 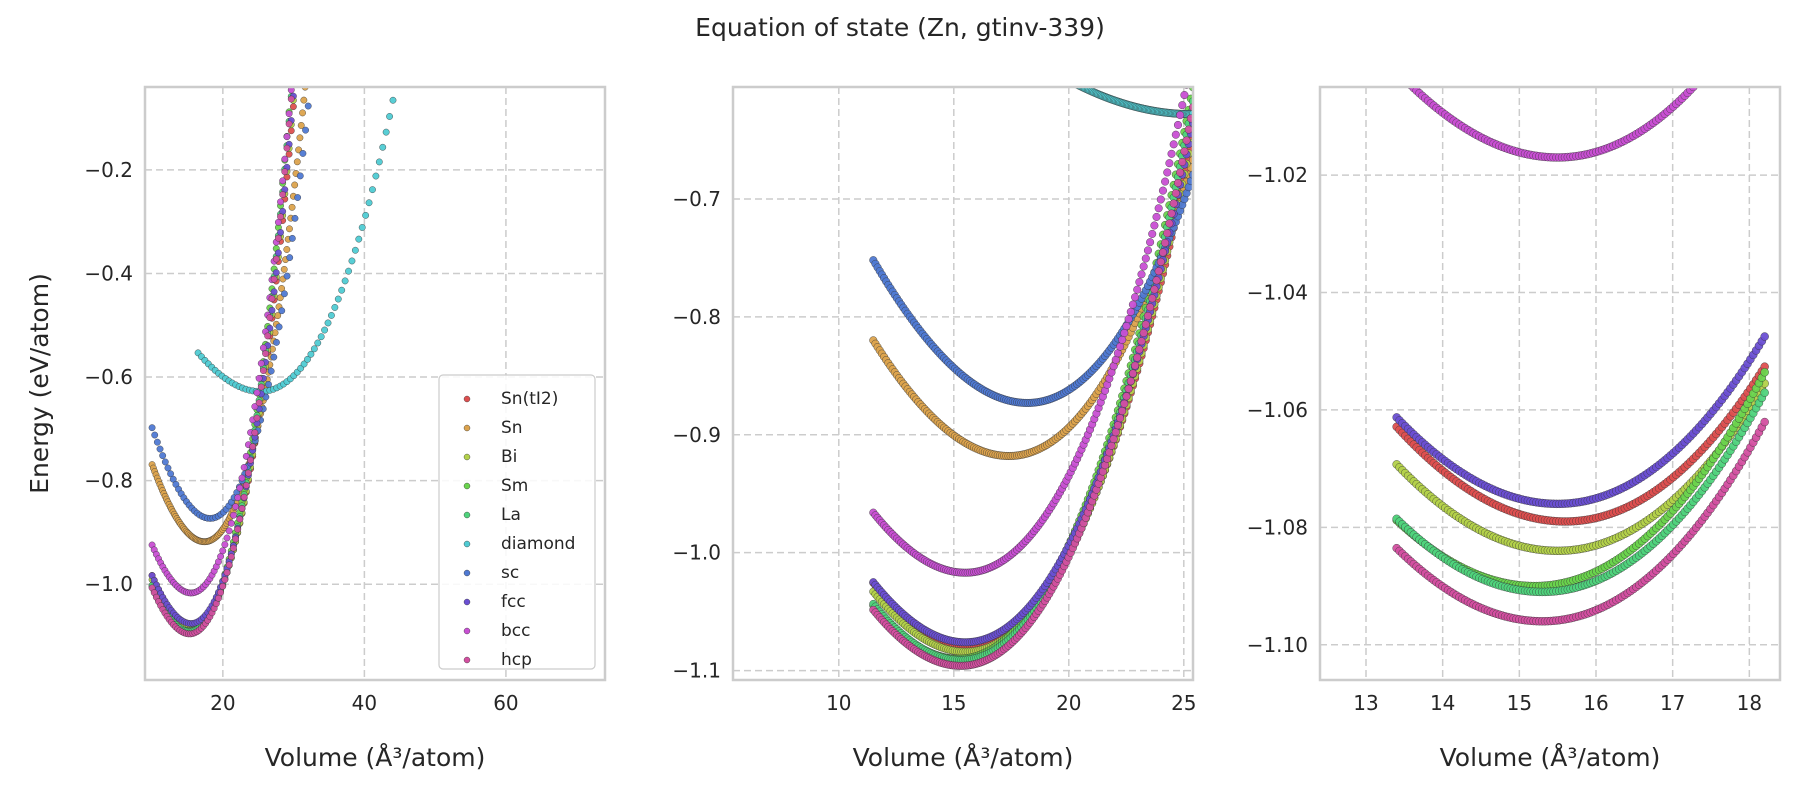 I want to click on legend-label: bcc, so click(x=515, y=631).